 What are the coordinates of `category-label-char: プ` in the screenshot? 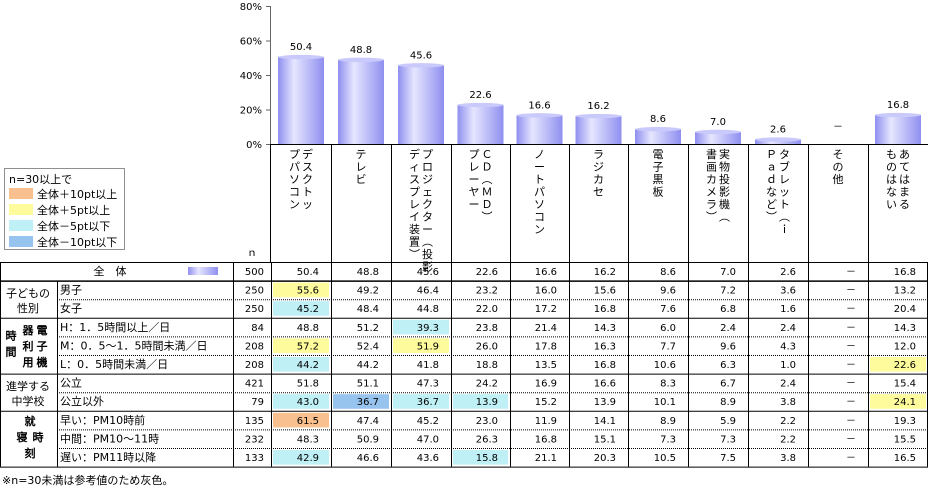 It's located at (474, 154).